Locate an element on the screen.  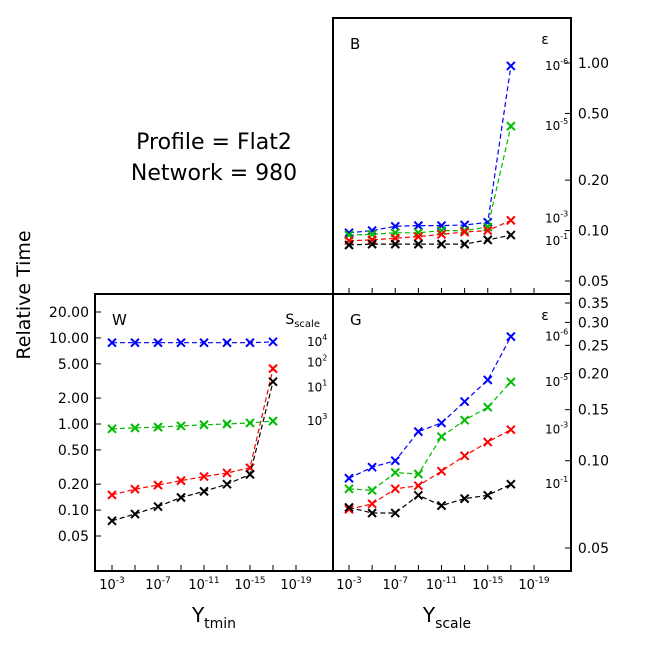
series-label-b: 10-1 is located at coordinates (556, 240).